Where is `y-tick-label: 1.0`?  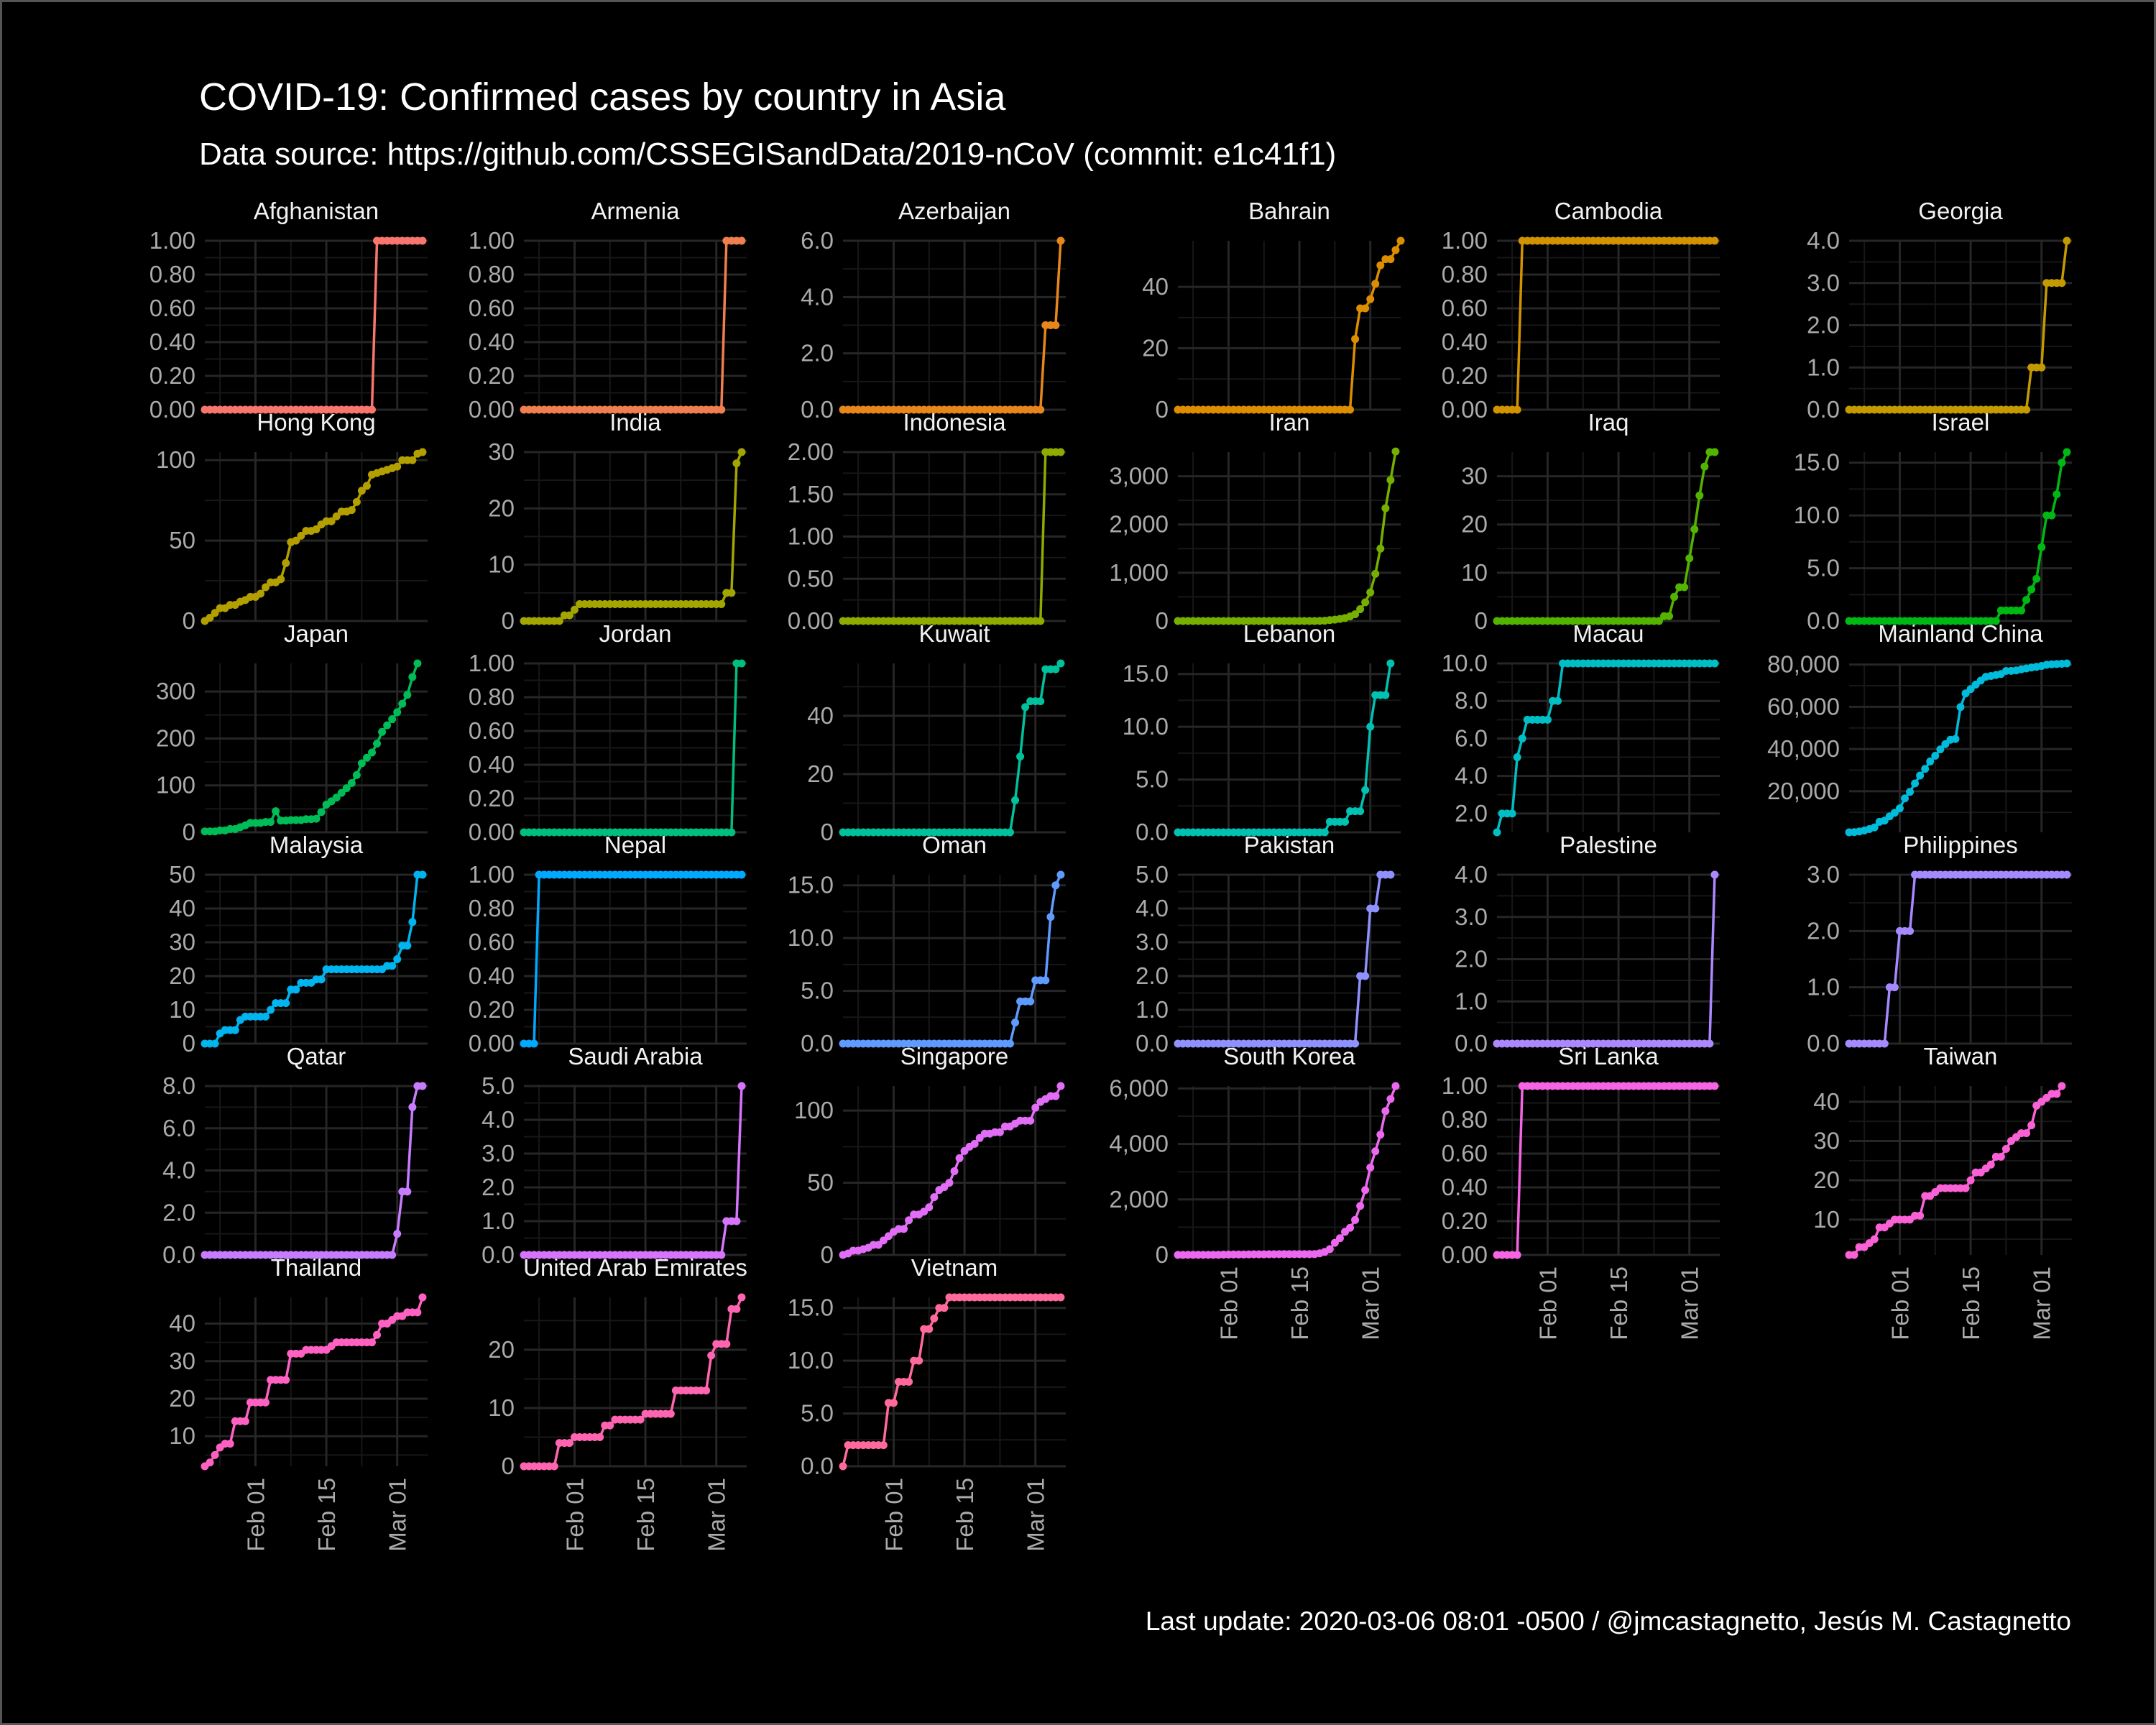
y-tick-label: 1.0 is located at coordinates (1824, 367).